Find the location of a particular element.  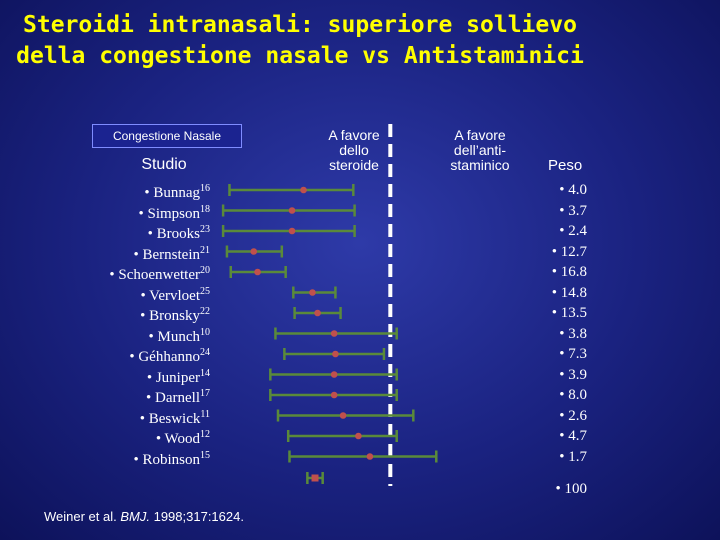

citation-authors: Weiner et al. is located at coordinates (82, 516).